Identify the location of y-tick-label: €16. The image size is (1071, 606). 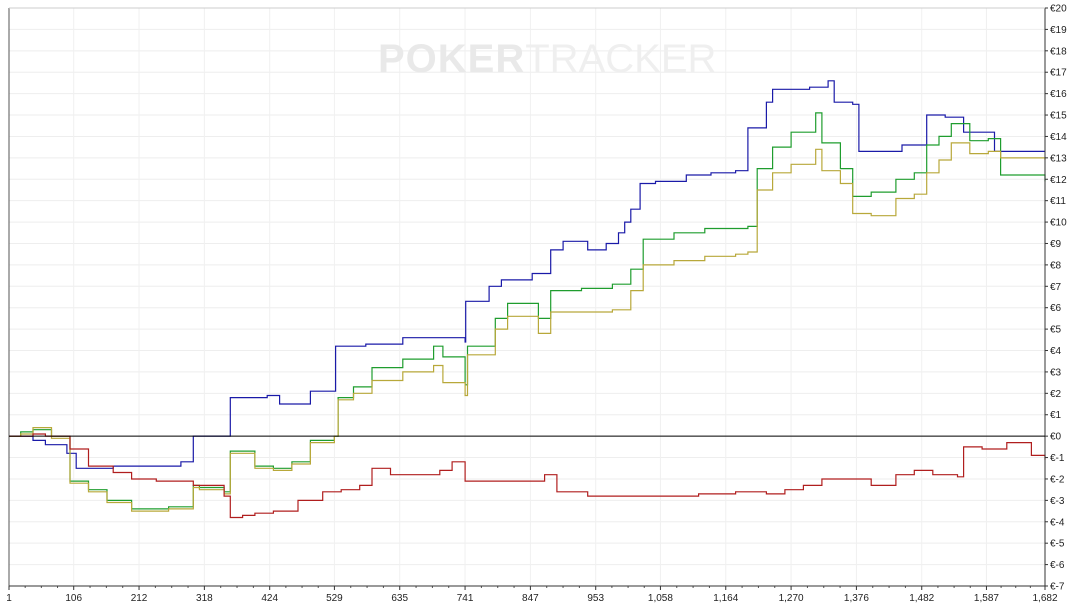
(1058, 94).